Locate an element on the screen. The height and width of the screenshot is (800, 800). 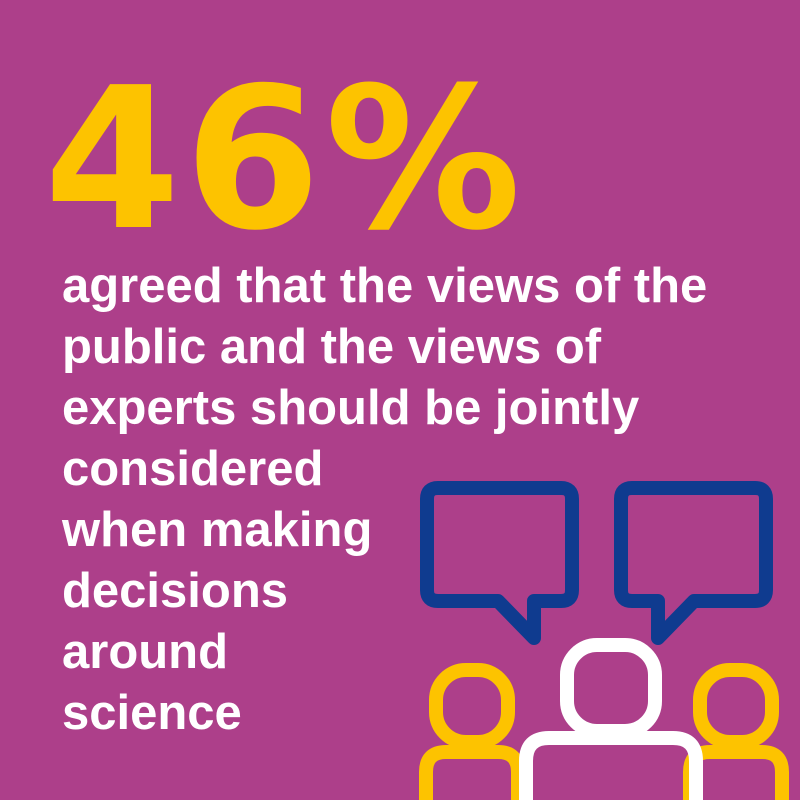
right-speech-bubble-icon is located at coordinates (693, 563).